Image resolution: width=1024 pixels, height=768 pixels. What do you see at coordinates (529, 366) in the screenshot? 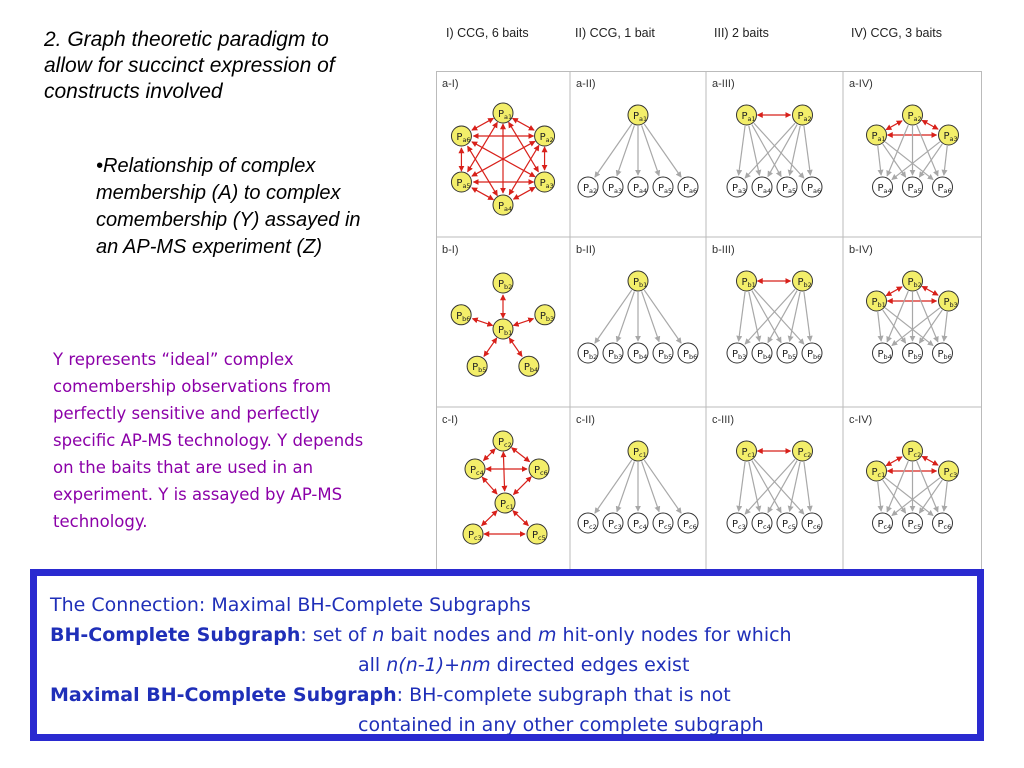
I see `graph-node: Pb4` at bounding box center [529, 366].